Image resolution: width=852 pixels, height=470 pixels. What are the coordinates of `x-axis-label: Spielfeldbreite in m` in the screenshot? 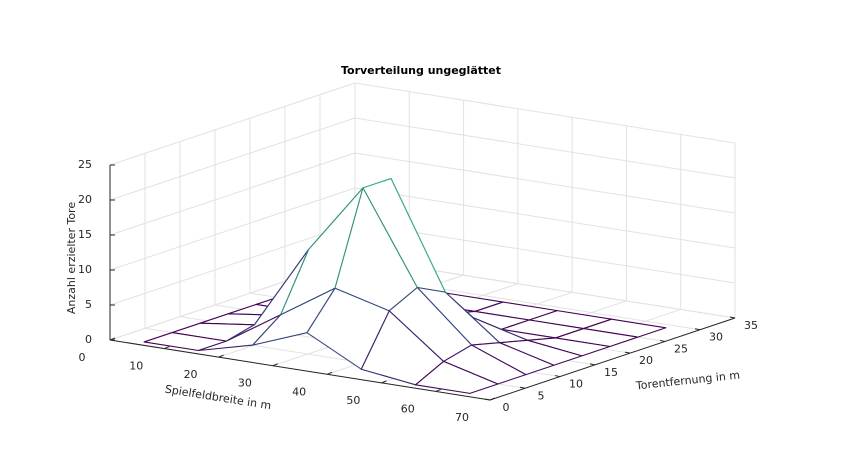 It's located at (218, 398).